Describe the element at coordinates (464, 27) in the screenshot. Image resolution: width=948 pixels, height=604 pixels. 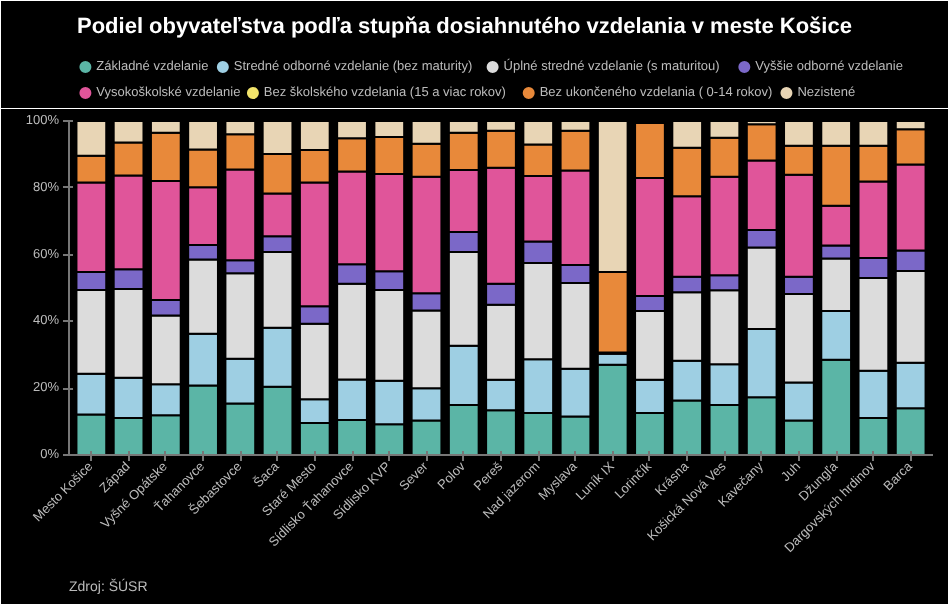
I see `chart-title: Podiel obyvateľstva podľa stupňa dosiahnutého vzdelania v meste Košice` at that location.